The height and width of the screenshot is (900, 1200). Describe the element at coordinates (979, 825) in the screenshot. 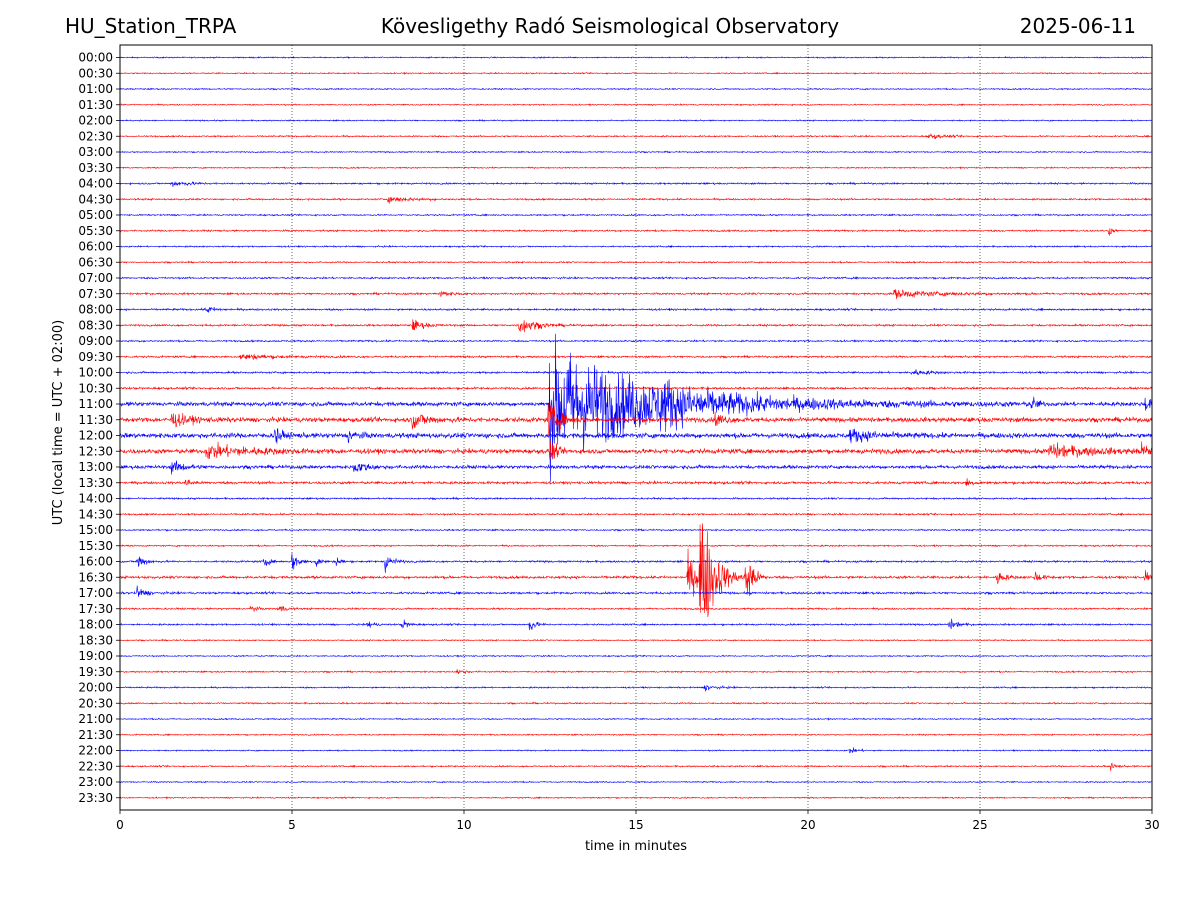

I see `x-tick-label: 25` at that location.